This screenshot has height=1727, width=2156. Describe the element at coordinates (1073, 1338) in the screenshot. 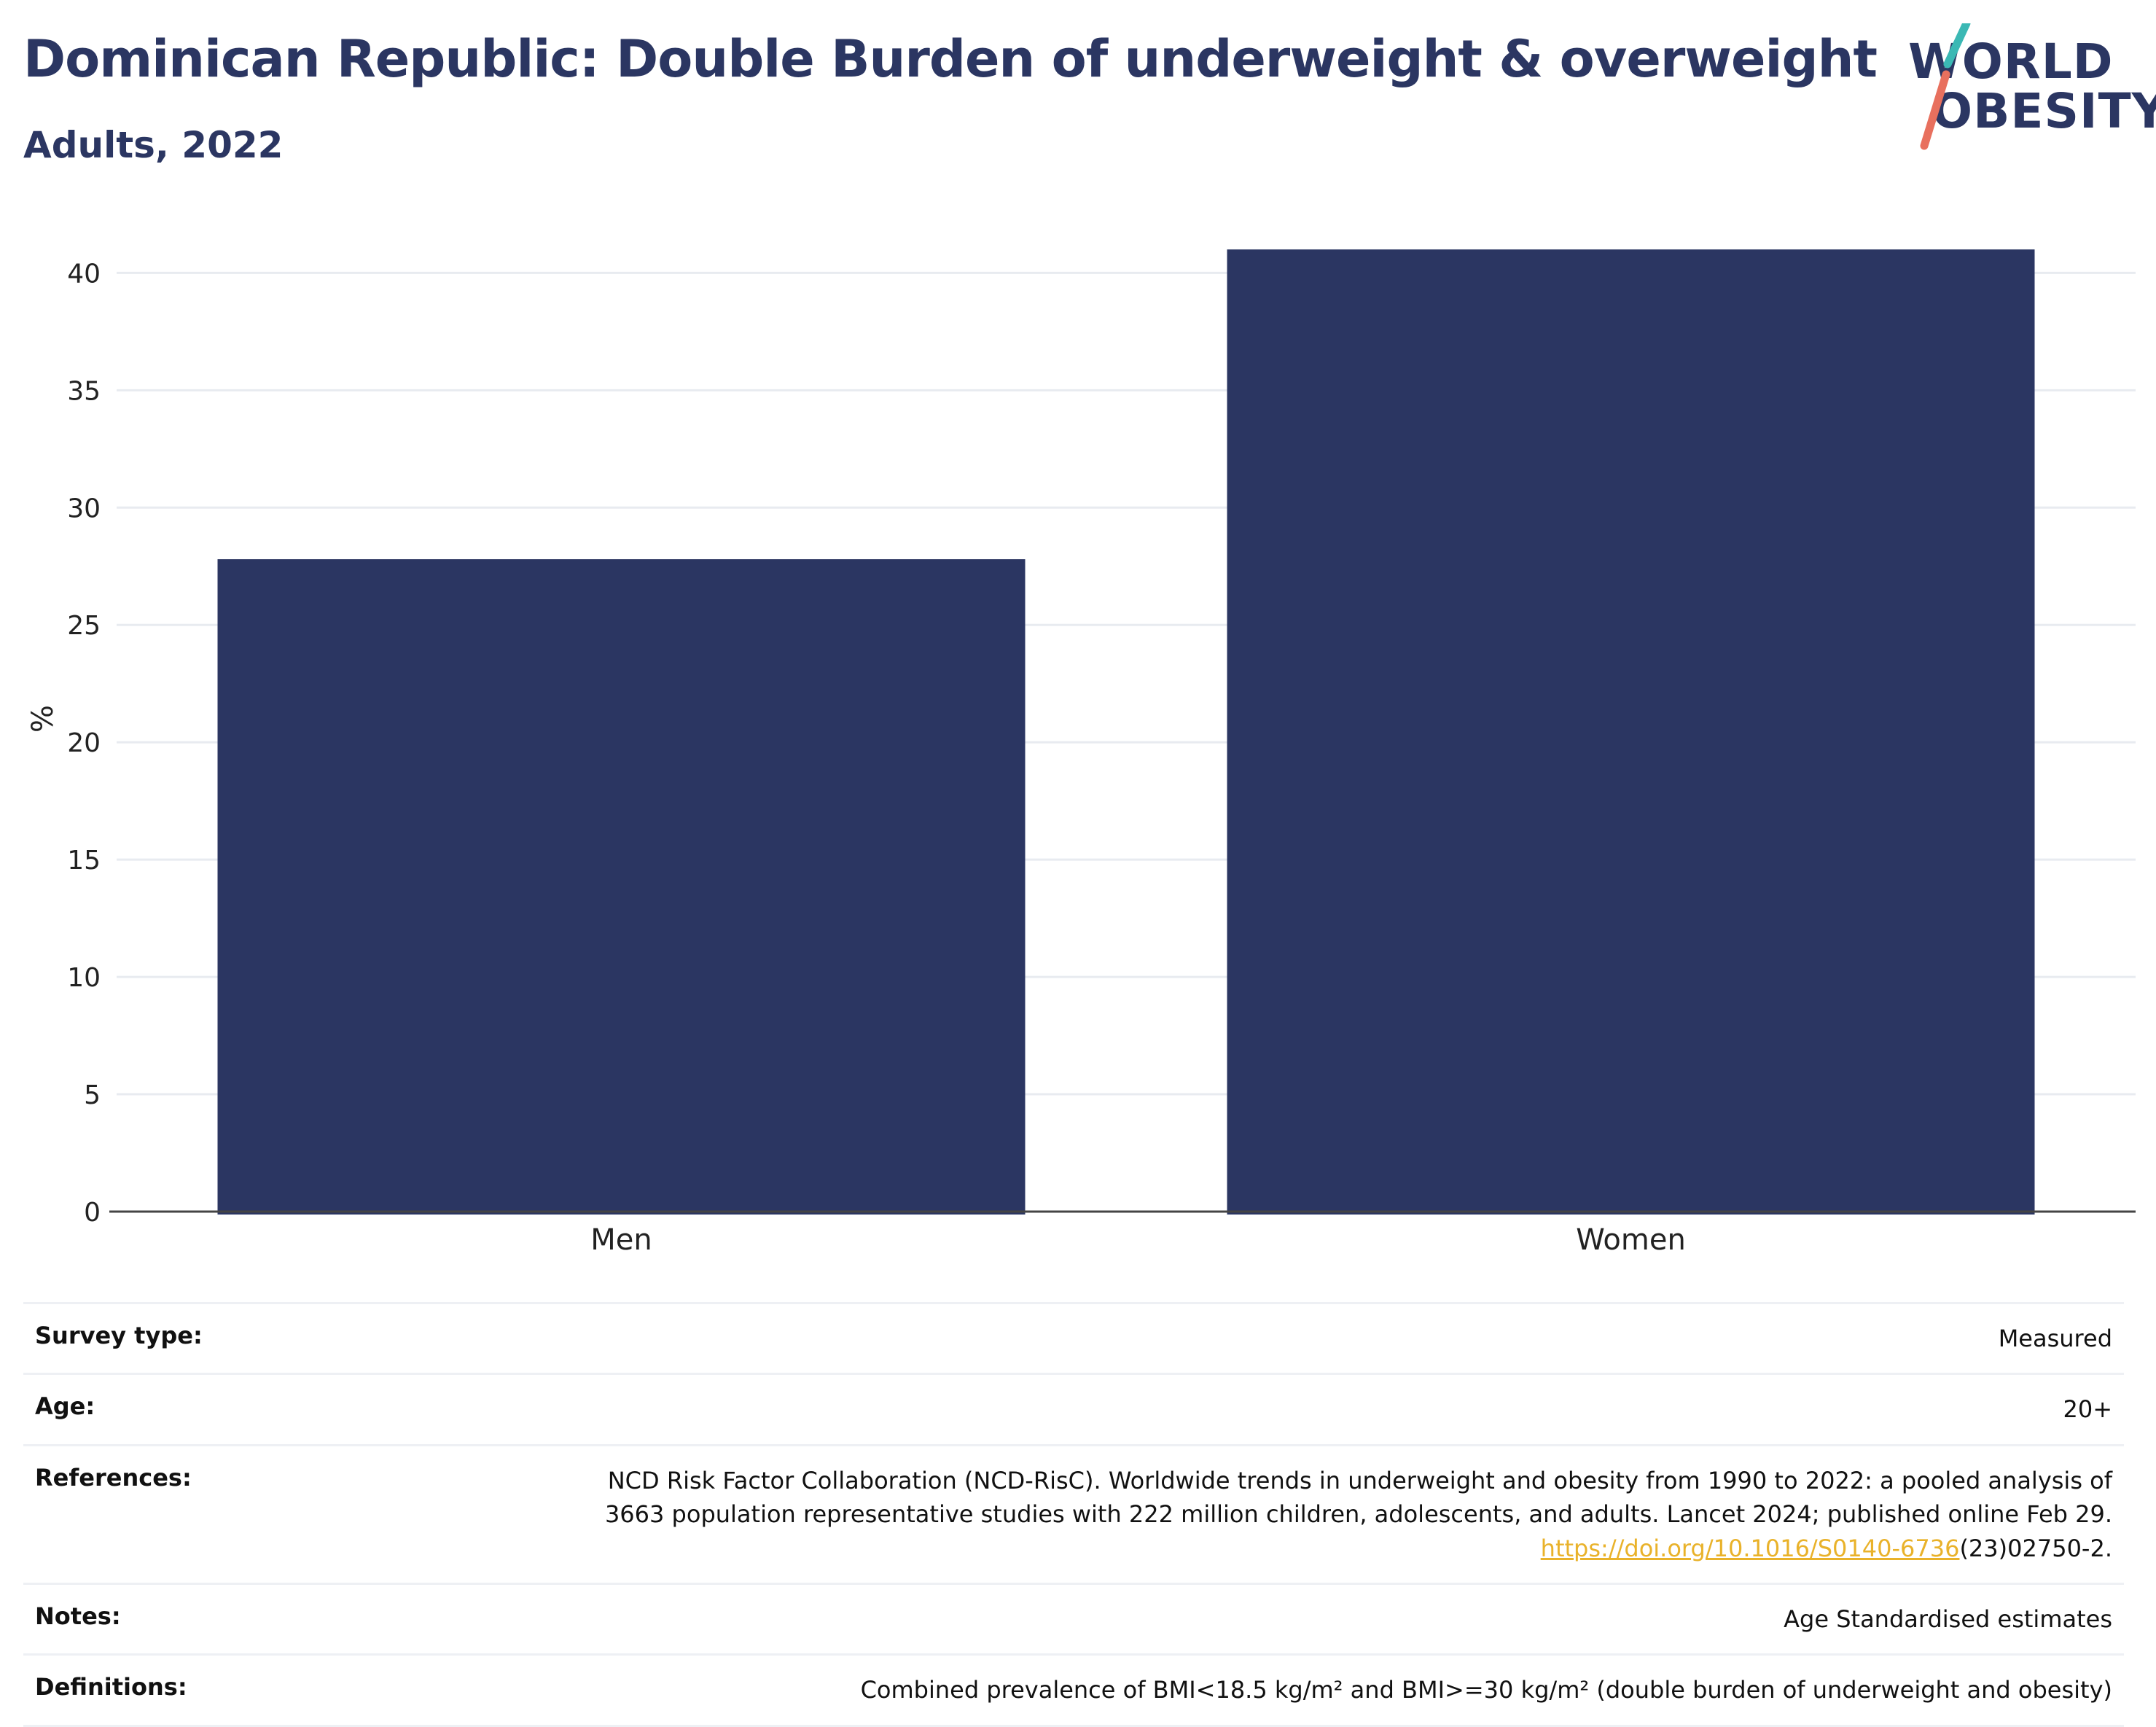

I see `info-row-survey-type: Survey type: Measured` at that location.